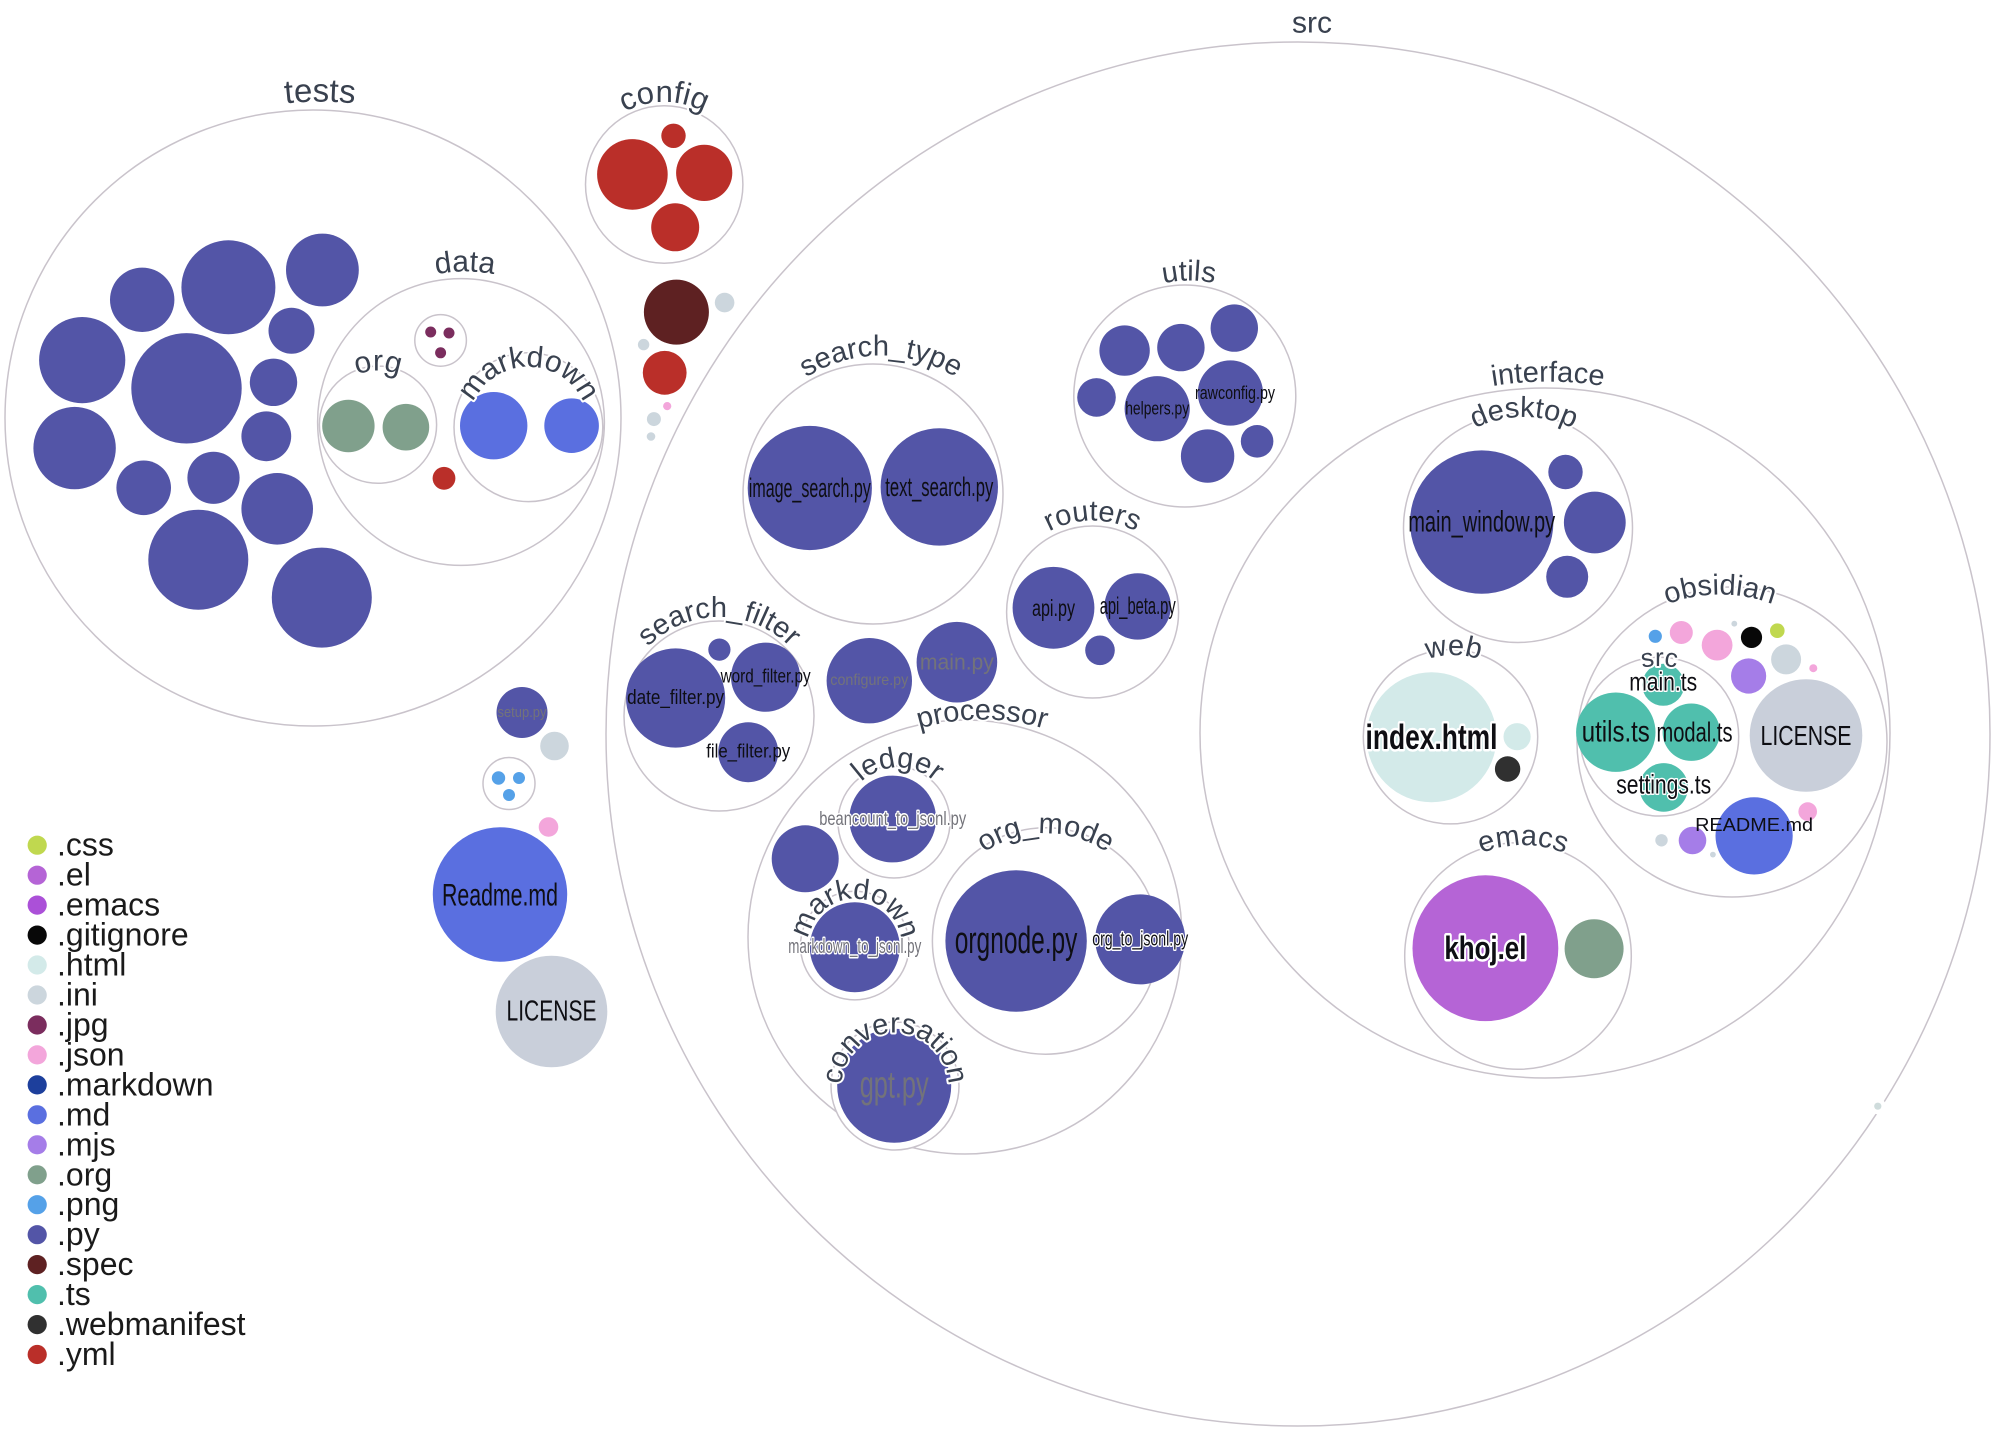 This screenshot has width=1995, height=1451. I want to click on svg-text: .png, so click(88, 1204).